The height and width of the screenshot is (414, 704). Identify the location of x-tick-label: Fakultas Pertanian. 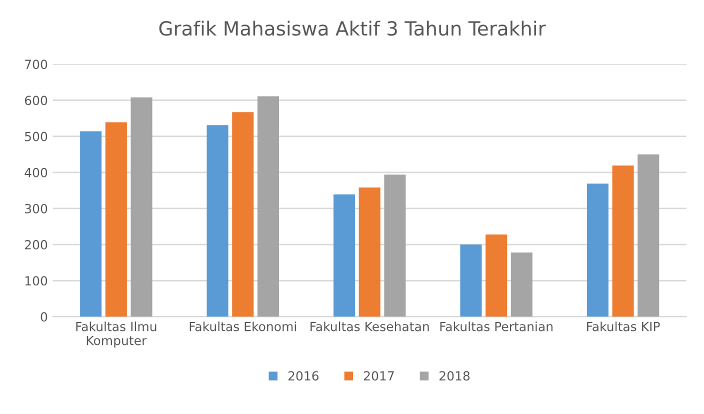
(496, 327).